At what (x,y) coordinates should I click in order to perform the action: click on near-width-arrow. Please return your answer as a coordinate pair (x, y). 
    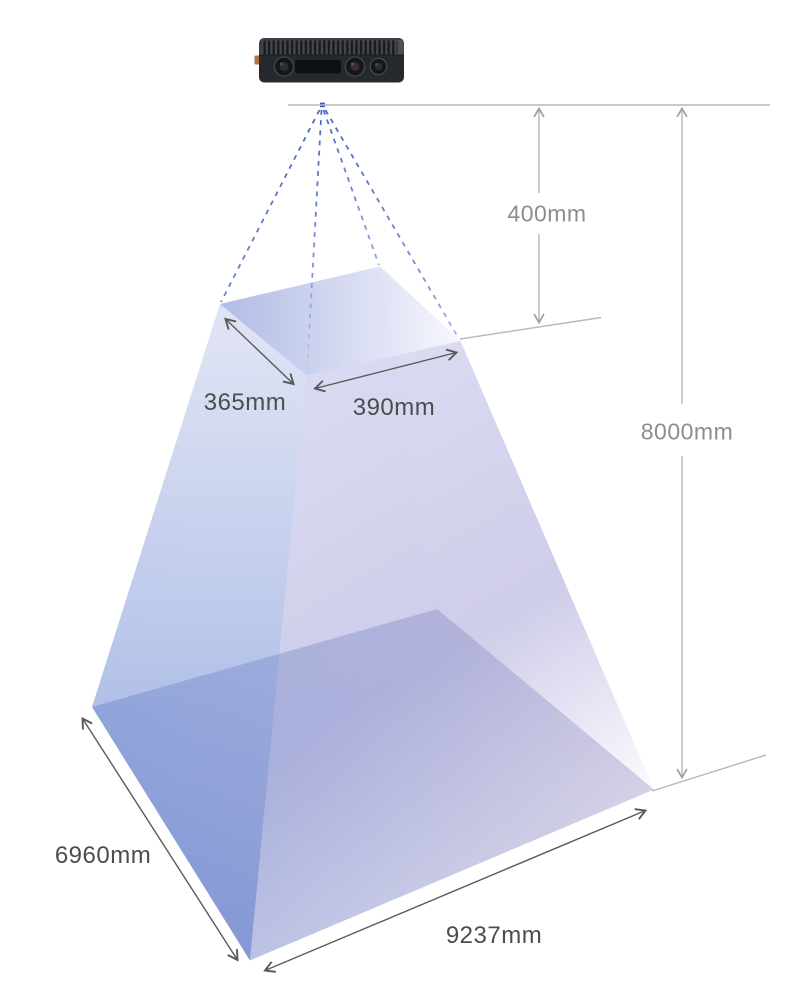
    Looking at the image, I should click on (386, 370).